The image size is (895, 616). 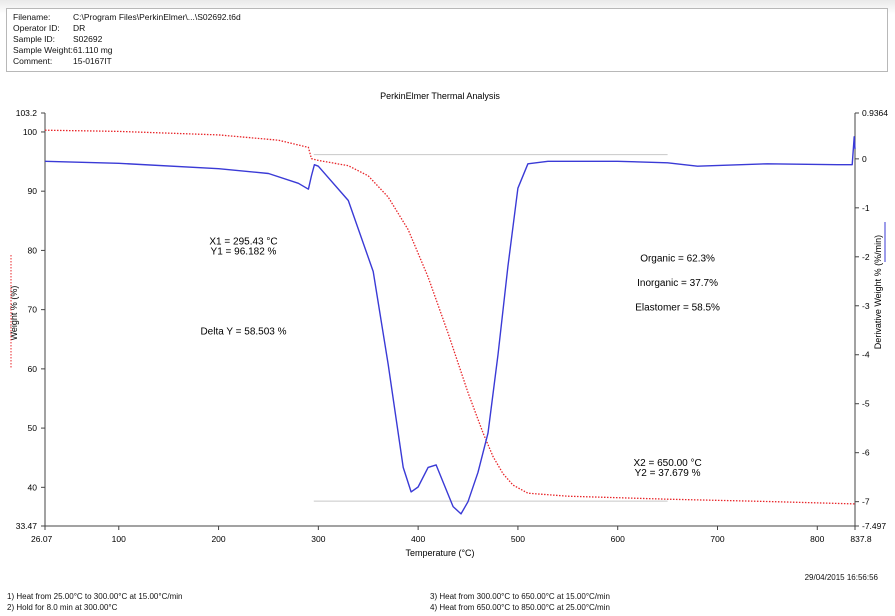 I want to click on info-row-sample-id: Sample ID: S02692, so click(x=57, y=39).